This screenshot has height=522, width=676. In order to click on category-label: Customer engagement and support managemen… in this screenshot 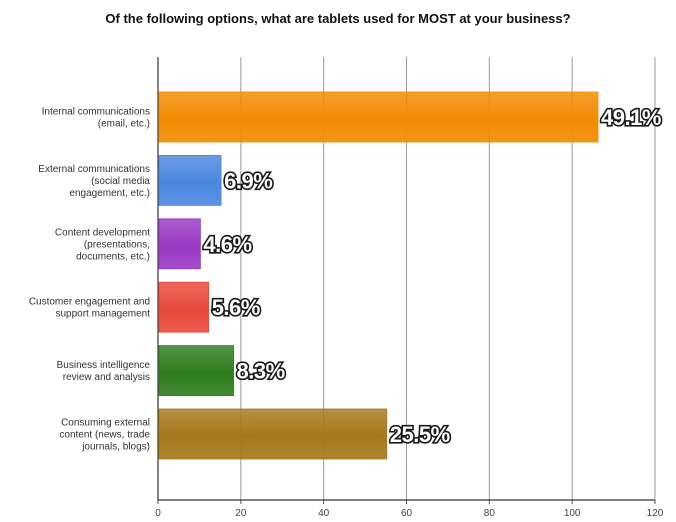, I will do `click(89, 308)`.